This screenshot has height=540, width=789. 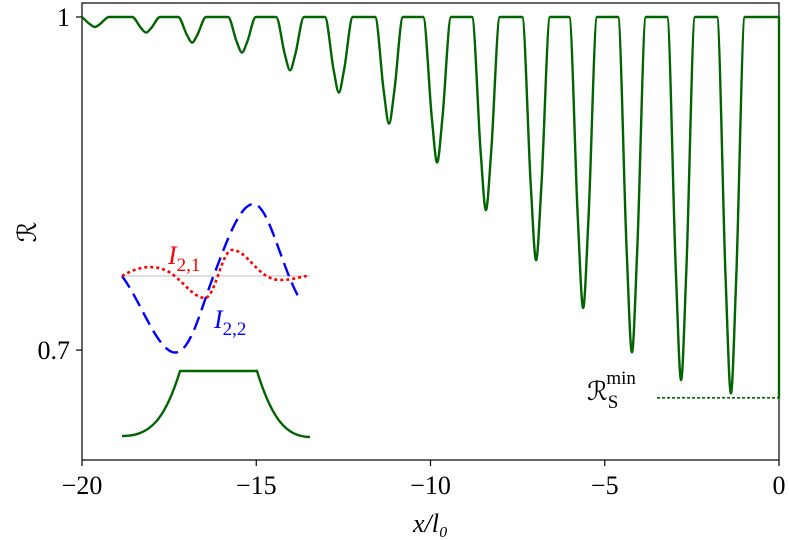 What do you see at coordinates (430, 485) in the screenshot?
I see `x-tick-label: −10` at bounding box center [430, 485].